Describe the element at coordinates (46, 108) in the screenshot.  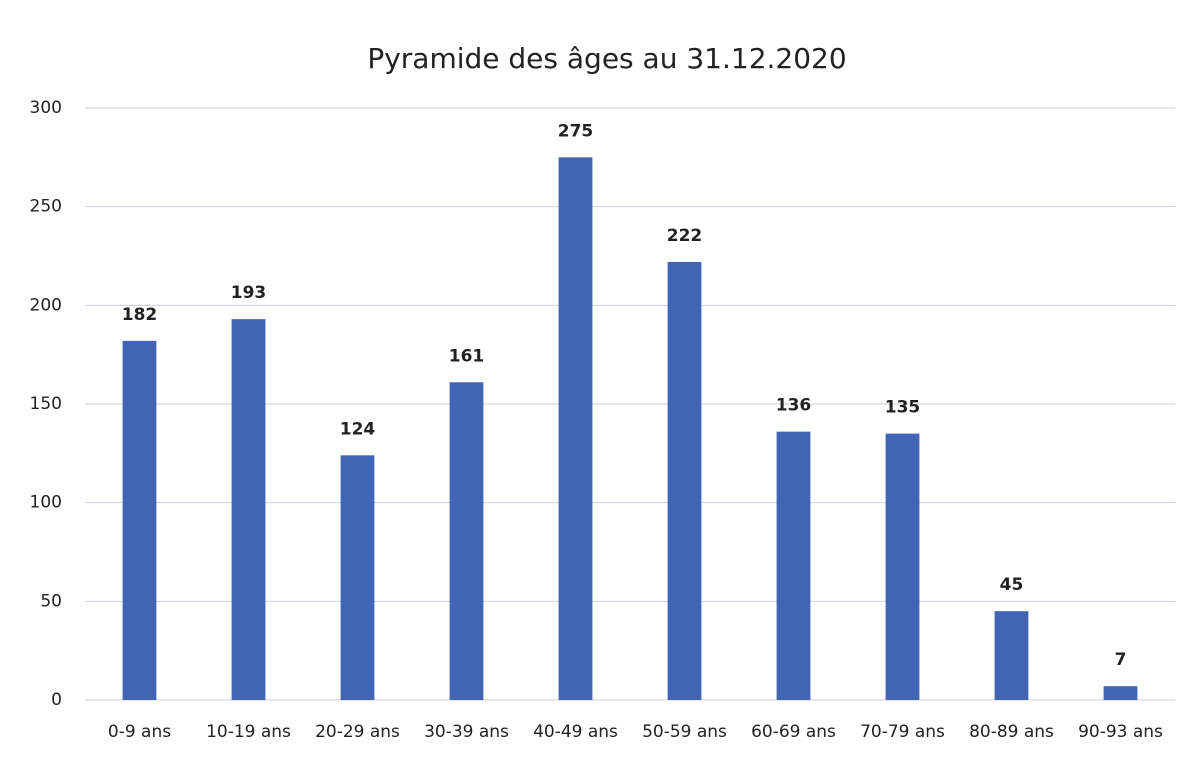
I see `y-tick-label: 300` at that location.